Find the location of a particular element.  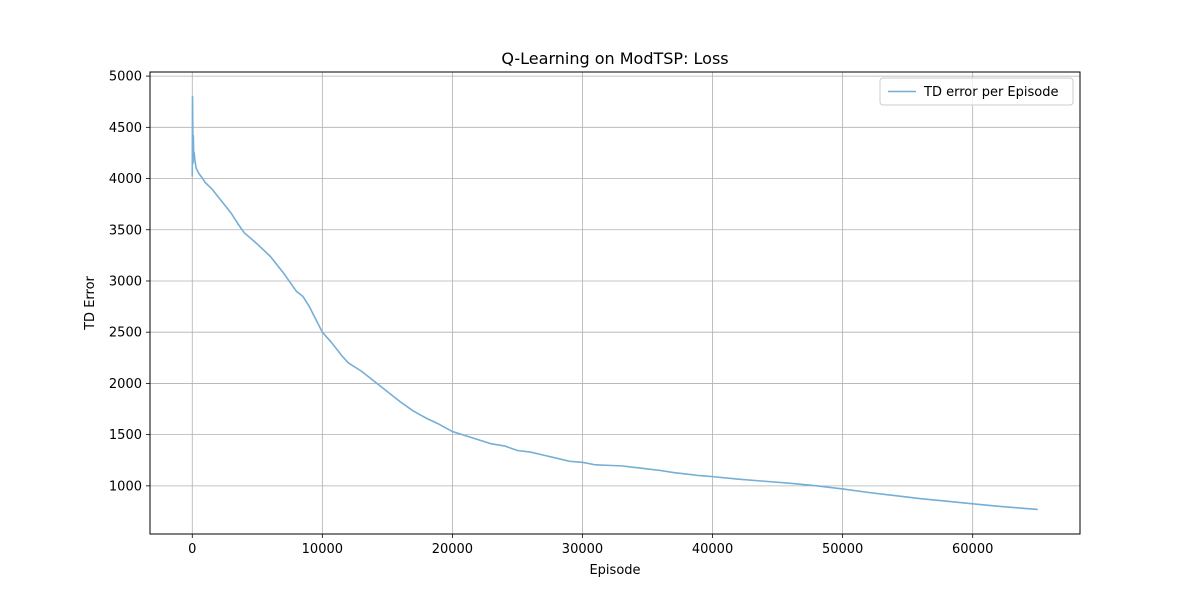

legend: TD error per Episode is located at coordinates (976, 91).